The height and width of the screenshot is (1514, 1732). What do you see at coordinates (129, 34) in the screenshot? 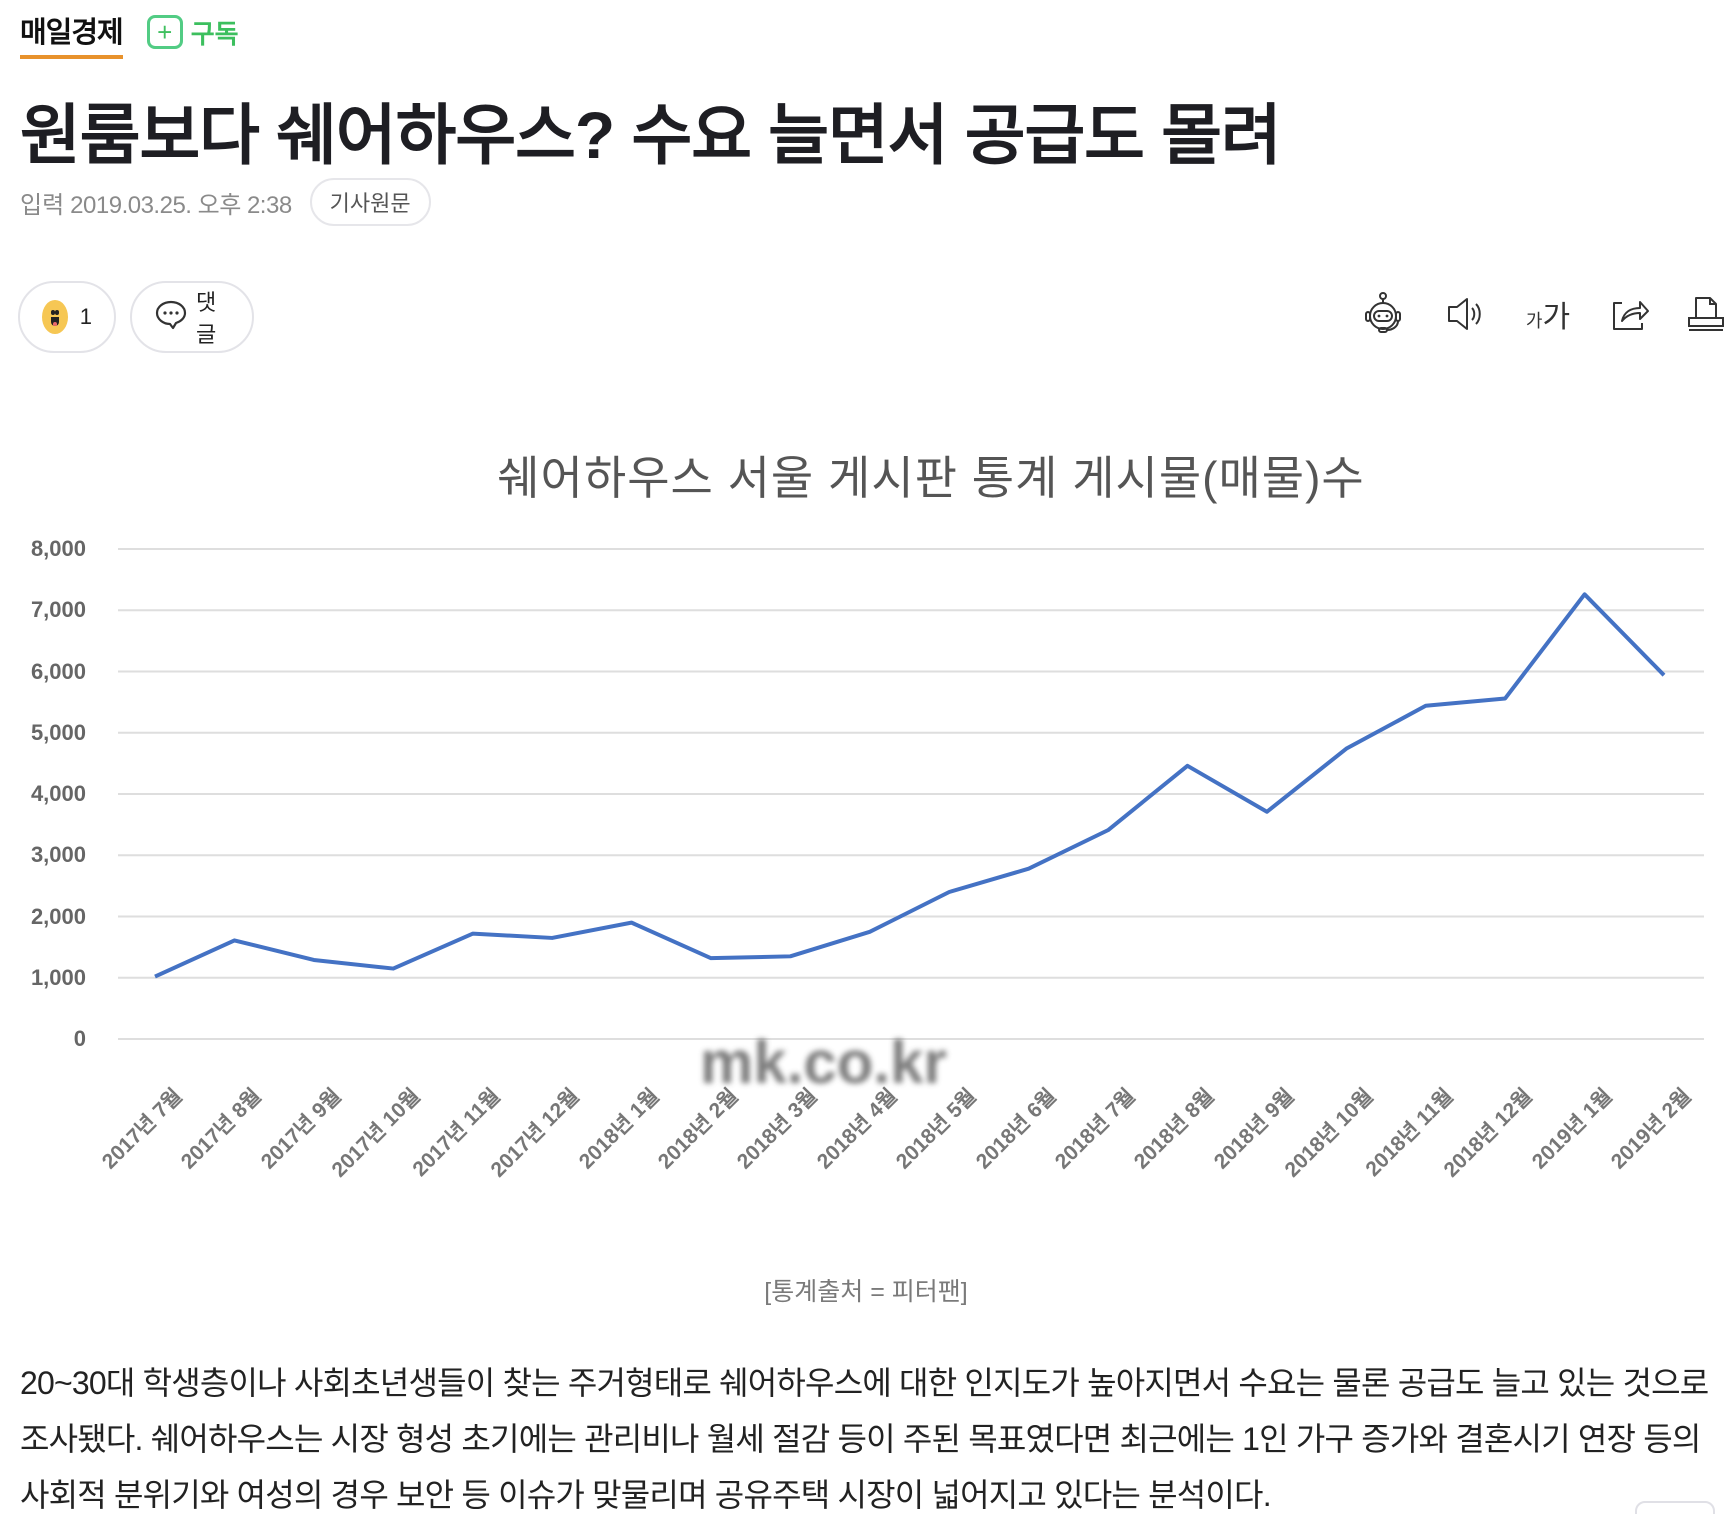
I see `press-header: 매일경제 + 구독` at bounding box center [129, 34].